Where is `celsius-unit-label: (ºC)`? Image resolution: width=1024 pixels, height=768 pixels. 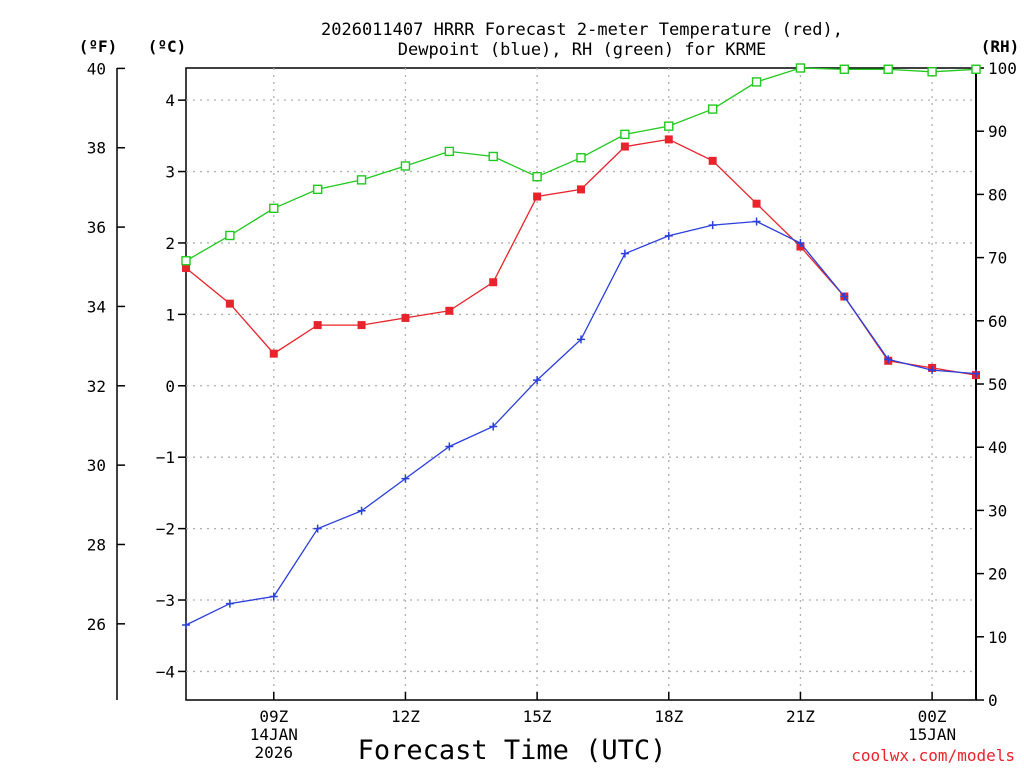
celsius-unit-label: (ºC) is located at coordinates (167, 46).